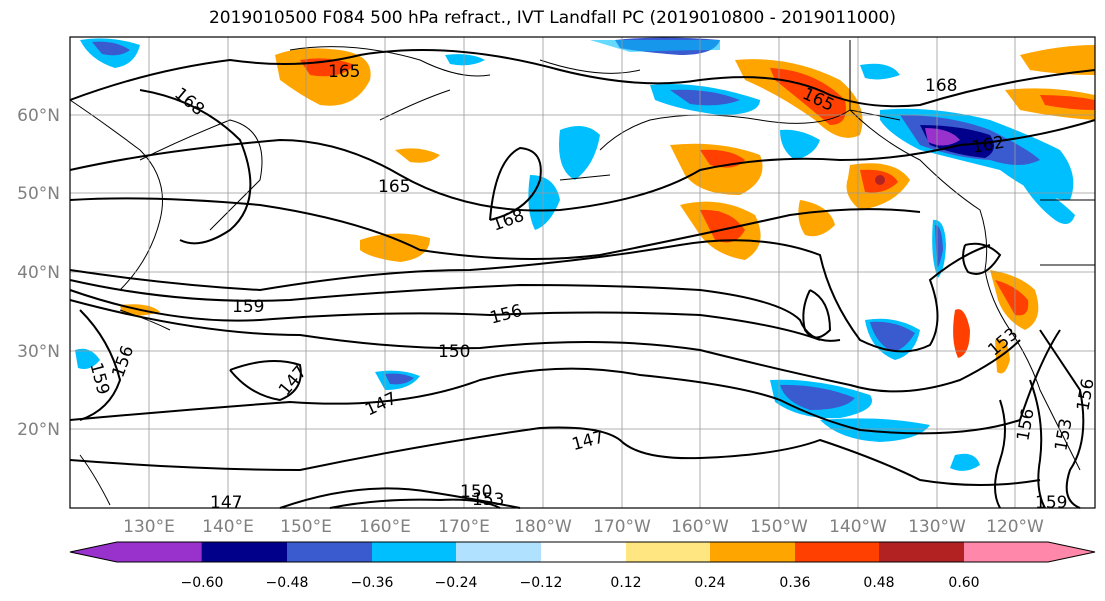 This screenshot has width=1105, height=601. I want to click on lat-label: 60°N, so click(38, 116).